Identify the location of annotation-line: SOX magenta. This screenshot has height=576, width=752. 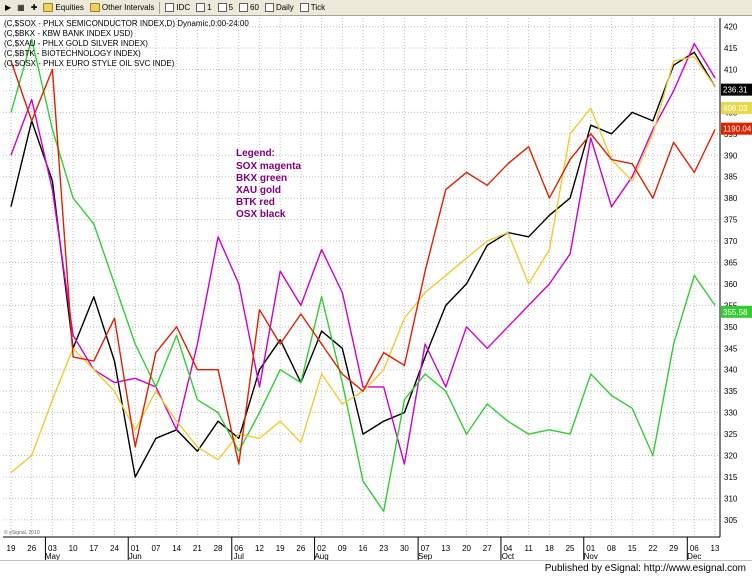
(268, 166).